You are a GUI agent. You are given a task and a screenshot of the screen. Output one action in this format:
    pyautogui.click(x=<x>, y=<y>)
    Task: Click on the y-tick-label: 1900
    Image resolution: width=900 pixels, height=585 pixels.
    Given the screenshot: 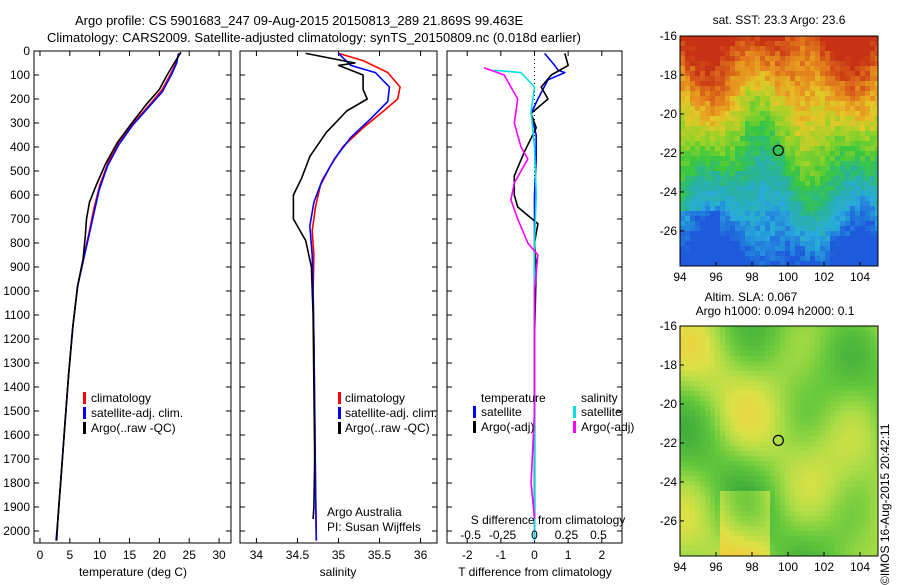 What is the action you would take?
    pyautogui.click(x=16, y=507)
    